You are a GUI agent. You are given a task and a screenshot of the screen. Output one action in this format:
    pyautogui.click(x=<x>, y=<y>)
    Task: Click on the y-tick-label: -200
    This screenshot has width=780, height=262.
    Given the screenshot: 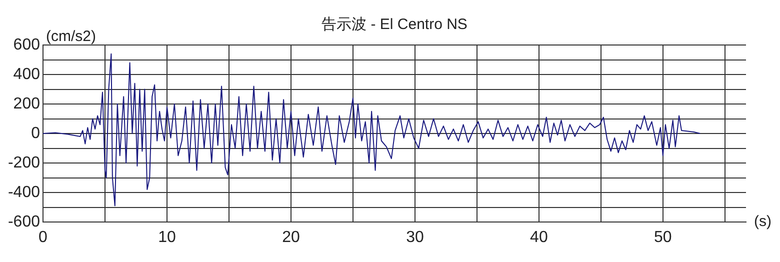 What is the action you would take?
    pyautogui.click(x=24, y=163)
    